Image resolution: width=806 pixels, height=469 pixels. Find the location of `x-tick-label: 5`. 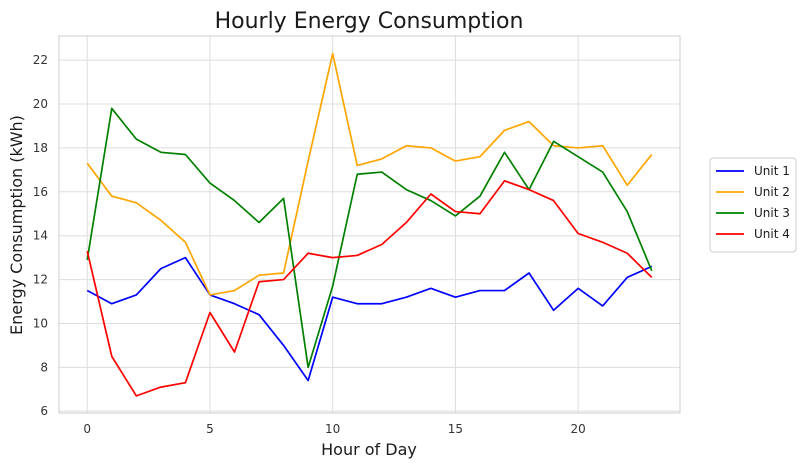

x-tick-label: 5 is located at coordinates (210, 429).